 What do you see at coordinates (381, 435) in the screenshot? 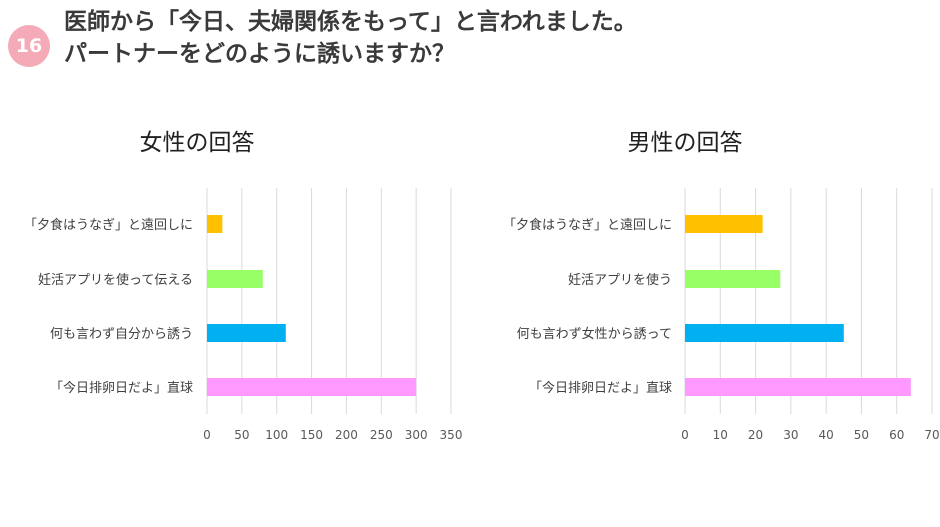
I see `female-tick-label-250: 250` at bounding box center [381, 435].